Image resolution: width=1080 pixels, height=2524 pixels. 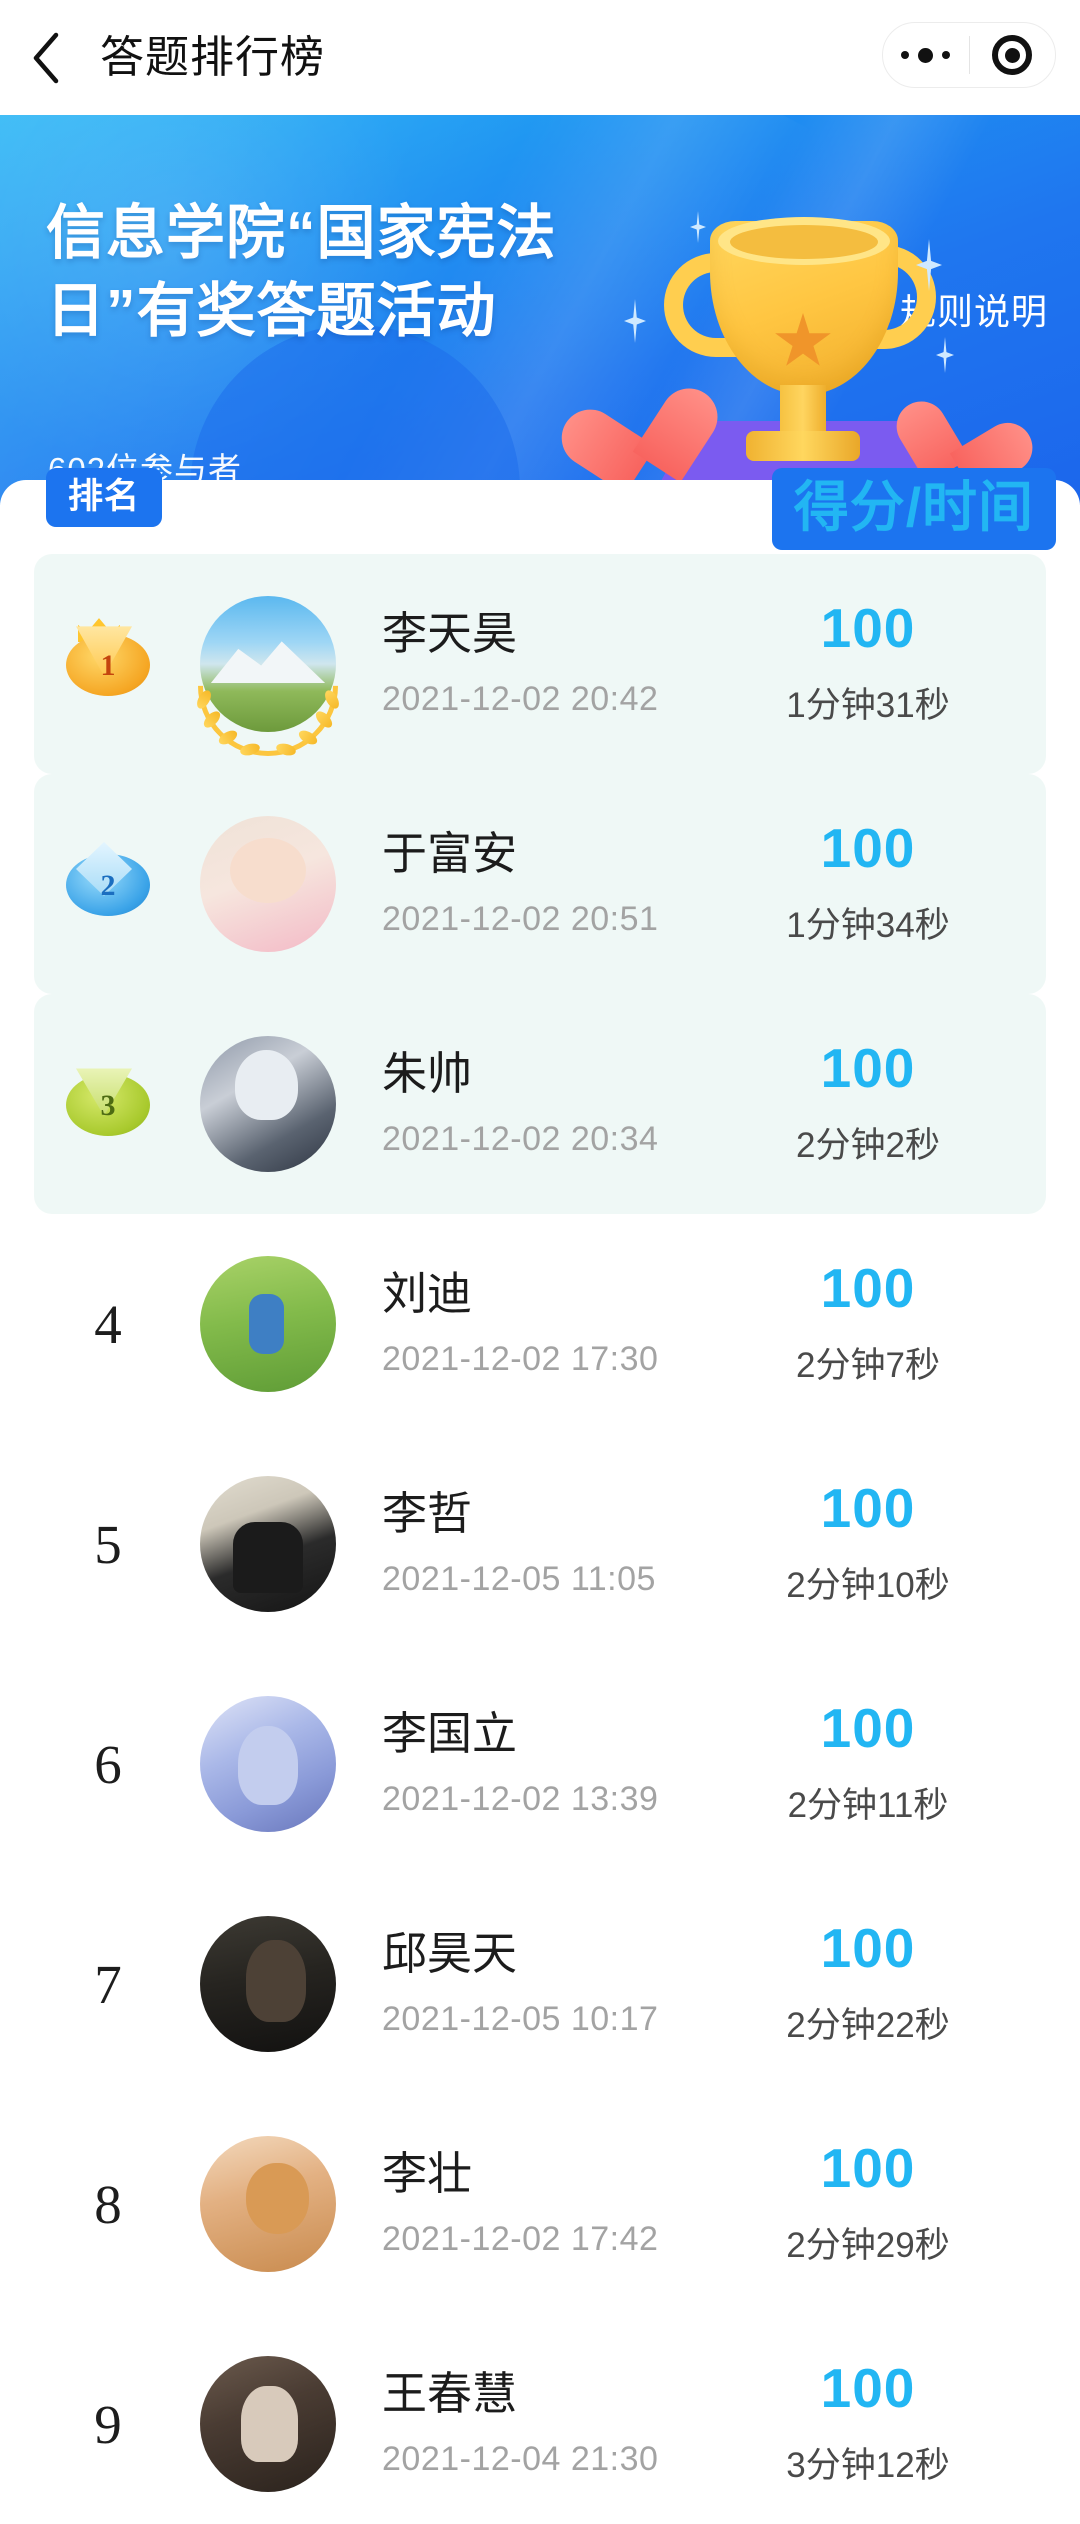 What do you see at coordinates (913, 509) in the screenshot?
I see `score-column-header: 得分/时间` at bounding box center [913, 509].